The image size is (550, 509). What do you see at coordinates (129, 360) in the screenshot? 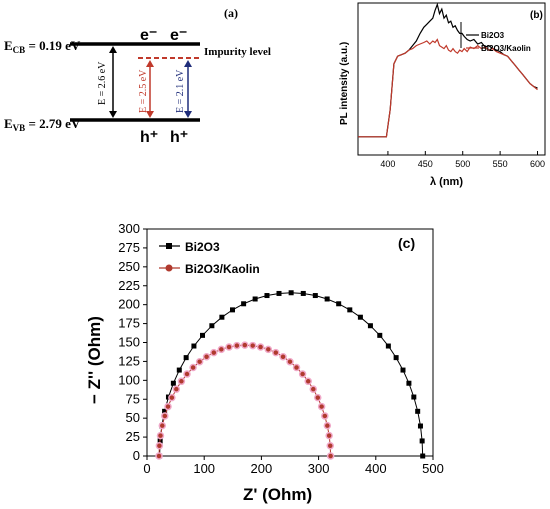
I see `panel-c-y-tick-label: 125` at bounding box center [129, 360].